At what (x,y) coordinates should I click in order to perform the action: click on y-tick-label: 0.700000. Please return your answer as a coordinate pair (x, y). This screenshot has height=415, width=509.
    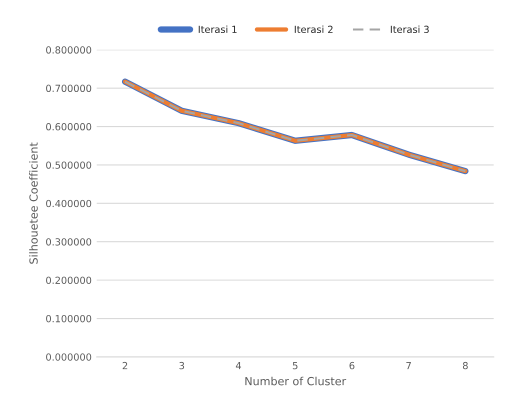
    Looking at the image, I should click on (69, 88).